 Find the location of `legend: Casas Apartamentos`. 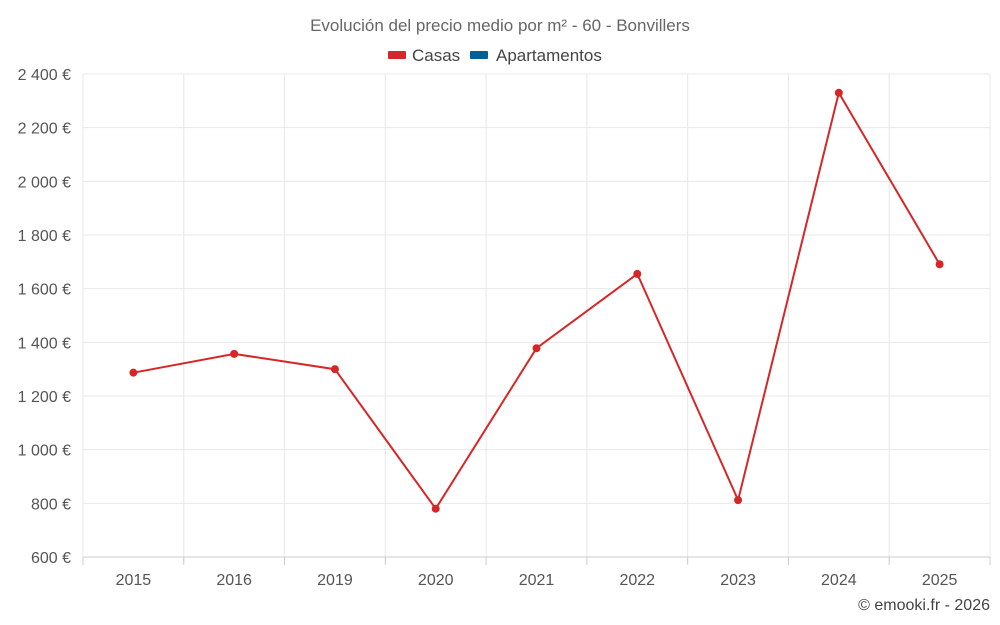

legend: Casas Apartamentos is located at coordinates (495, 55).